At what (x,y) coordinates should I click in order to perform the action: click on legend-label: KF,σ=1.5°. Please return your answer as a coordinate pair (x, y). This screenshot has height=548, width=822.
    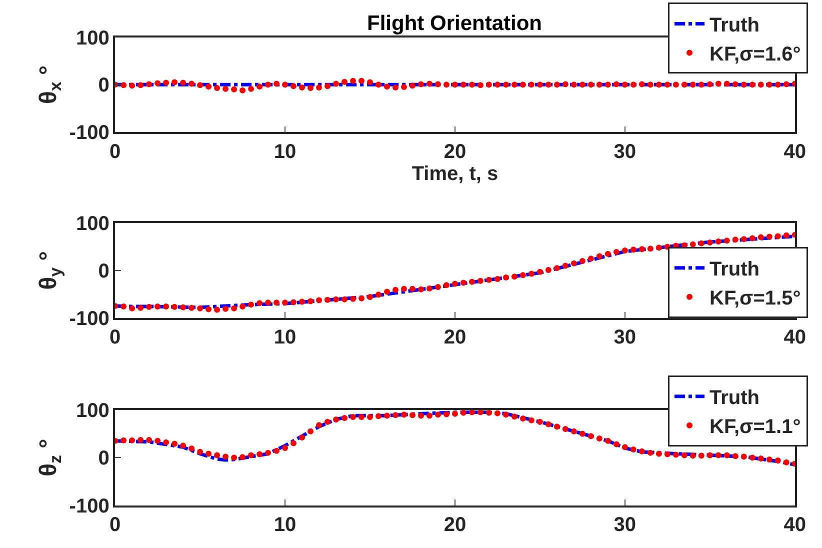
    Looking at the image, I should click on (755, 299).